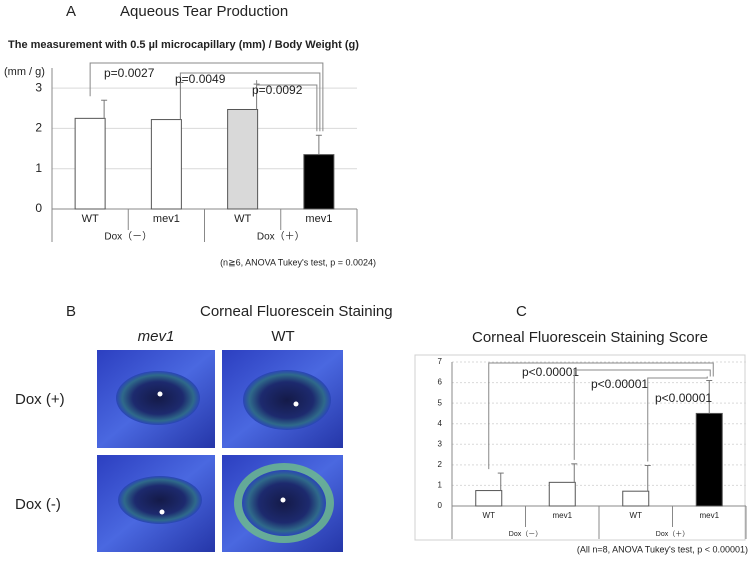  Describe the element at coordinates (521, 311) in the screenshot. I see `panel-label: C` at that location.